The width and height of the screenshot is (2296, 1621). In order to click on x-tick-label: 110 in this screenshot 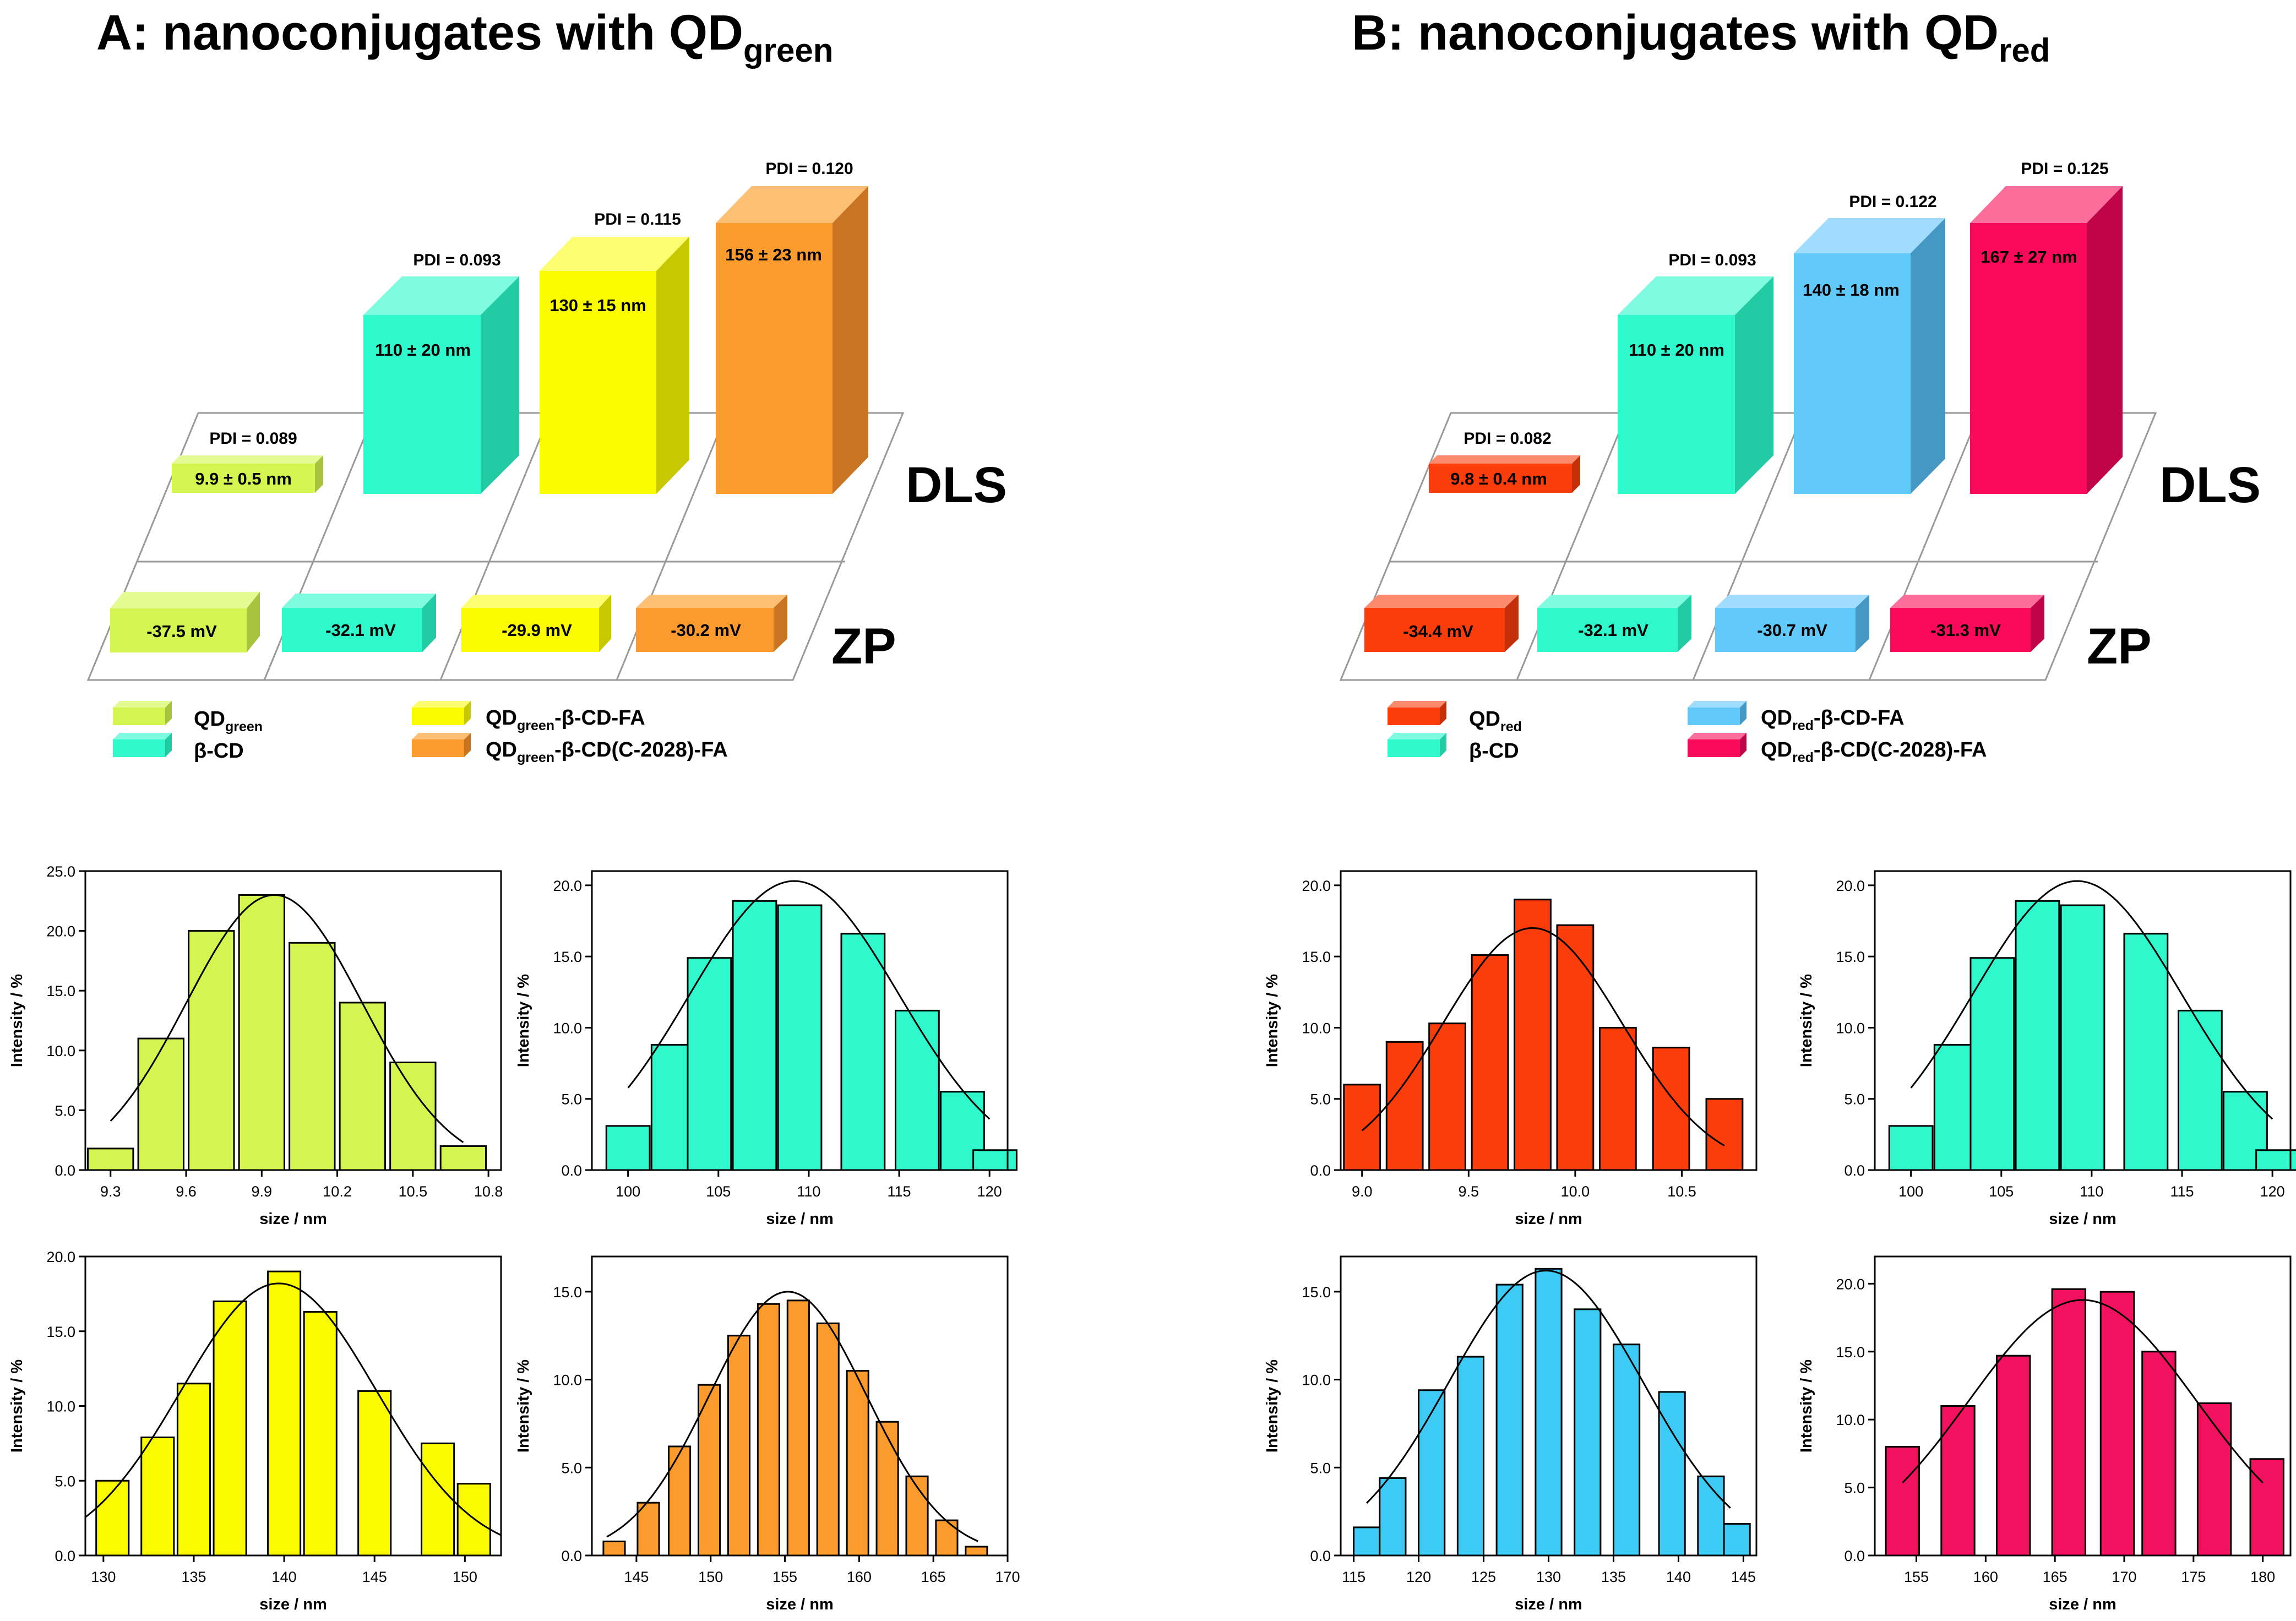, I will do `click(808, 1191)`.